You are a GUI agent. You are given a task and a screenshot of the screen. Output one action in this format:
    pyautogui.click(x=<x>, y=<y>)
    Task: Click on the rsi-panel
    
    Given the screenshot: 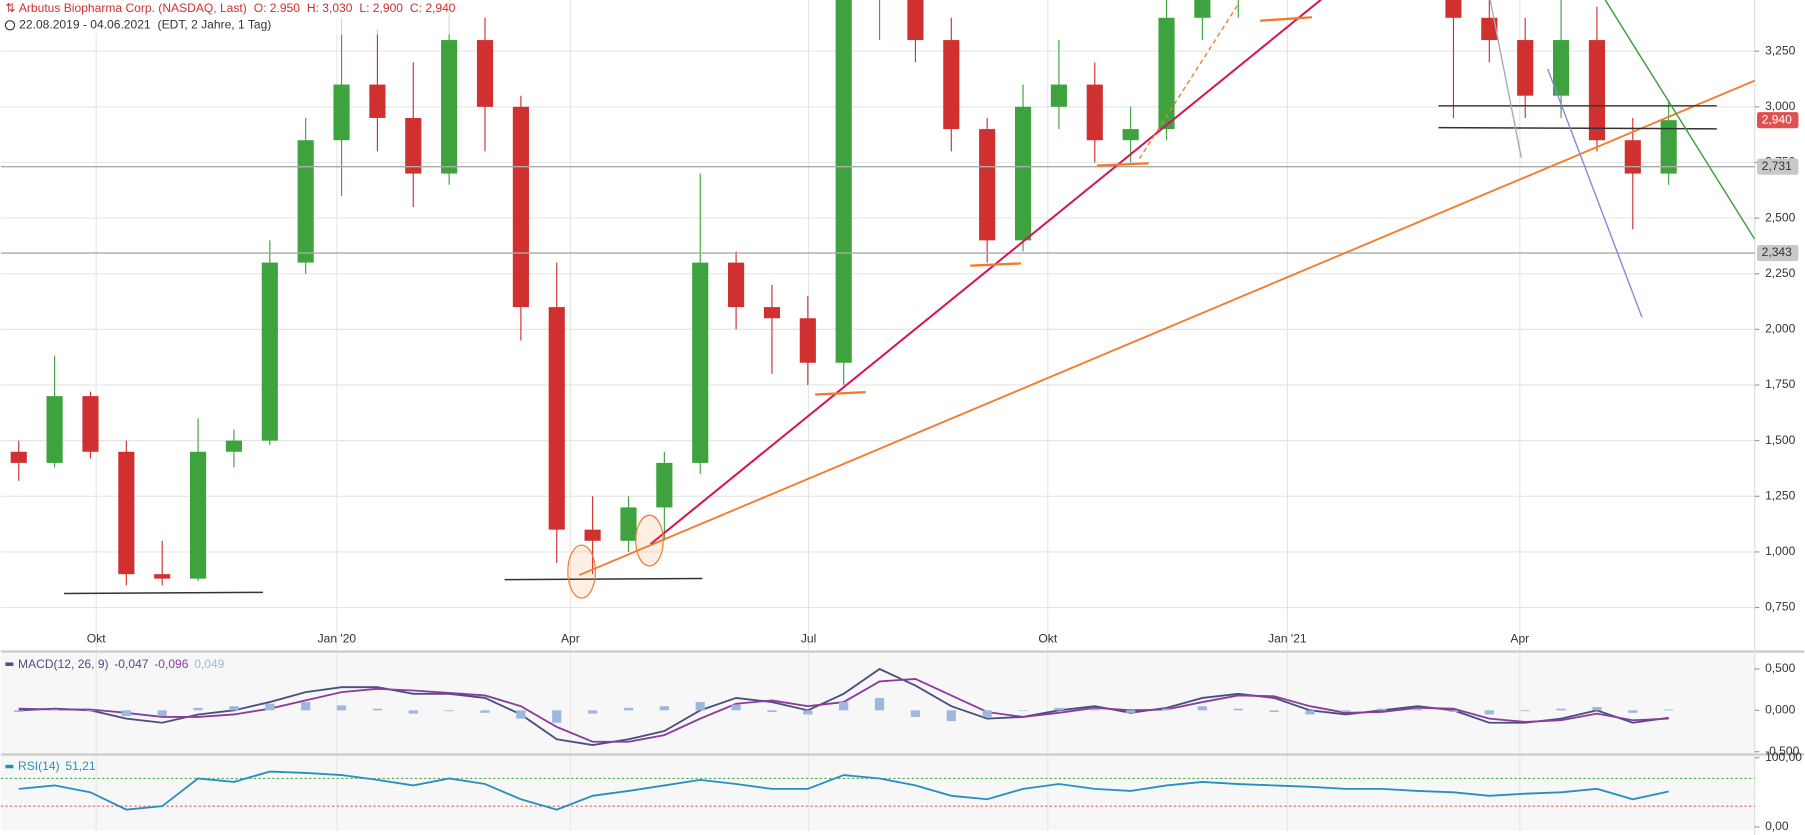 What is the action you would take?
    pyautogui.click(x=877, y=793)
    